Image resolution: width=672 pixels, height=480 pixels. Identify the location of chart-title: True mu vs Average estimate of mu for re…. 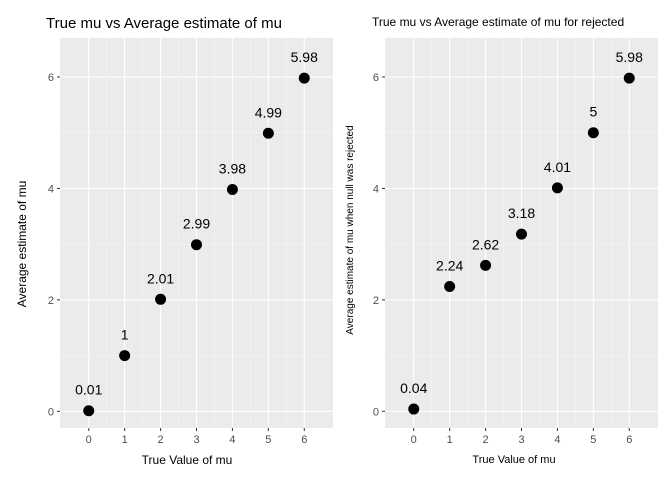
(498, 22).